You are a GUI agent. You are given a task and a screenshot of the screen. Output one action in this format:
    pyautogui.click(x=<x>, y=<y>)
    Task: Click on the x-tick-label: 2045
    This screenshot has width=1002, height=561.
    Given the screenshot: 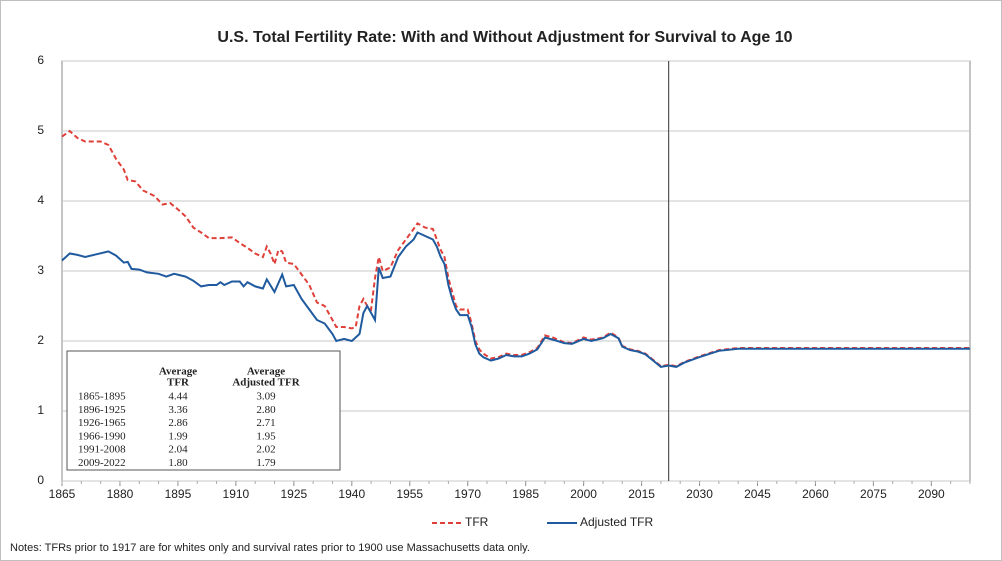 What is the action you would take?
    pyautogui.click(x=757, y=494)
    